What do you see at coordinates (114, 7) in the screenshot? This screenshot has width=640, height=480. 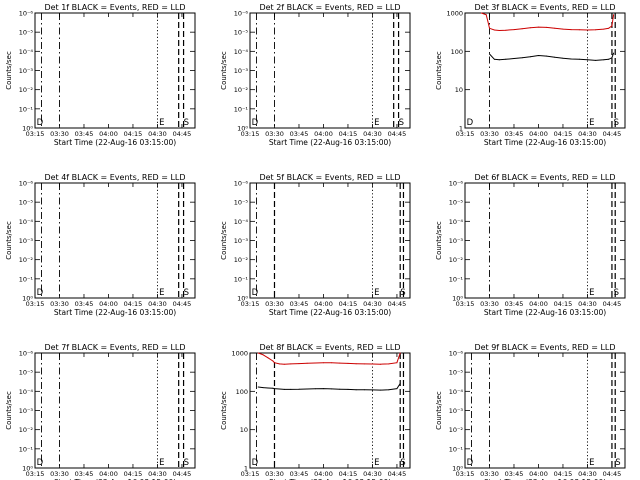 I see `chart-title: Det 1f BLACK = Events, RED = LLD` at bounding box center [114, 7].